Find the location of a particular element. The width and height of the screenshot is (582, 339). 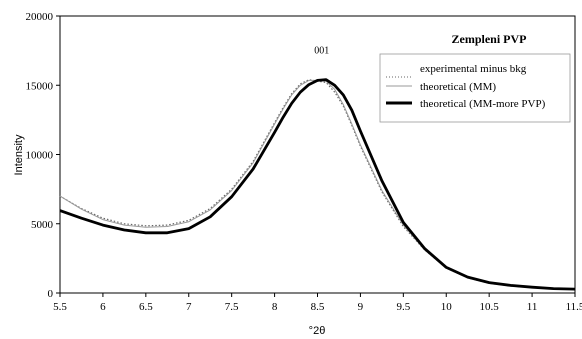

y-tick-label: 15000 is located at coordinates (40, 86).